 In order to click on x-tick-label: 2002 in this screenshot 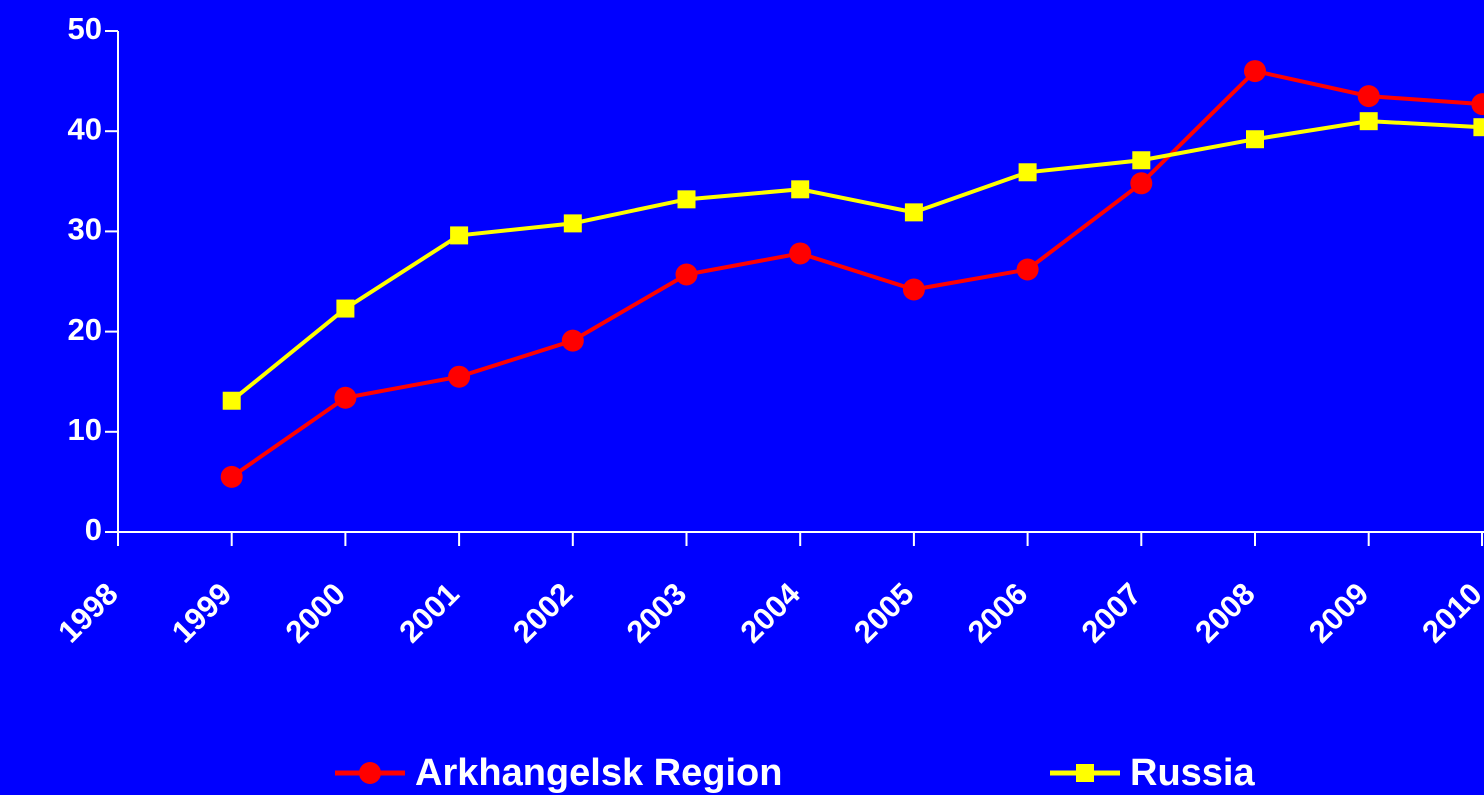, I will do `click(543, 613)`.